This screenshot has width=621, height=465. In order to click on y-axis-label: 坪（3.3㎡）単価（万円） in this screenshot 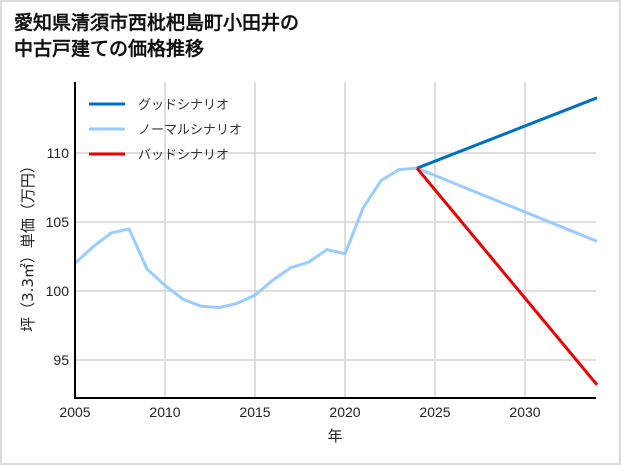, I will do `click(28, 245)`.